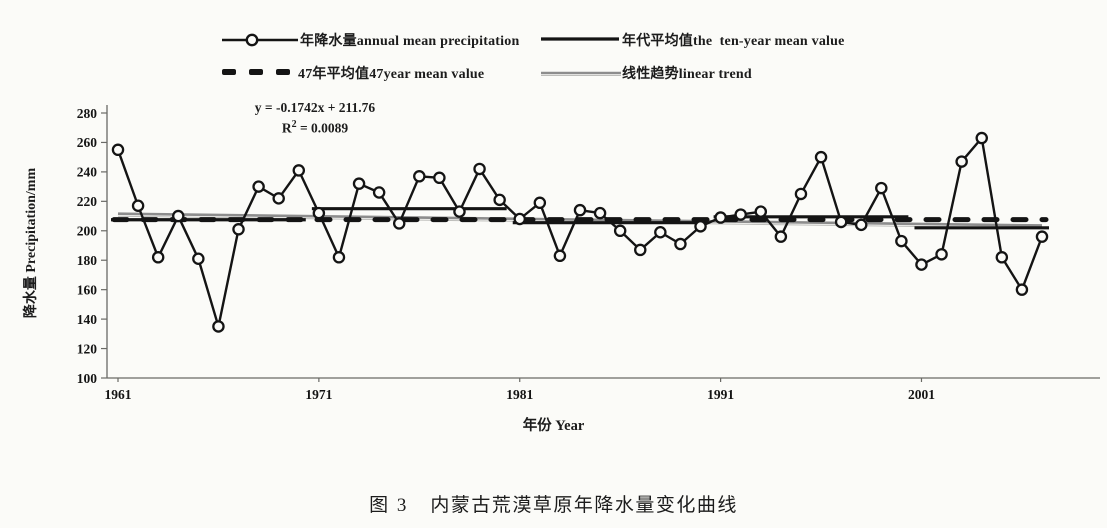 This screenshot has width=1107, height=528. What do you see at coordinates (720, 217) in the screenshot?
I see `data-point-1991` at bounding box center [720, 217].